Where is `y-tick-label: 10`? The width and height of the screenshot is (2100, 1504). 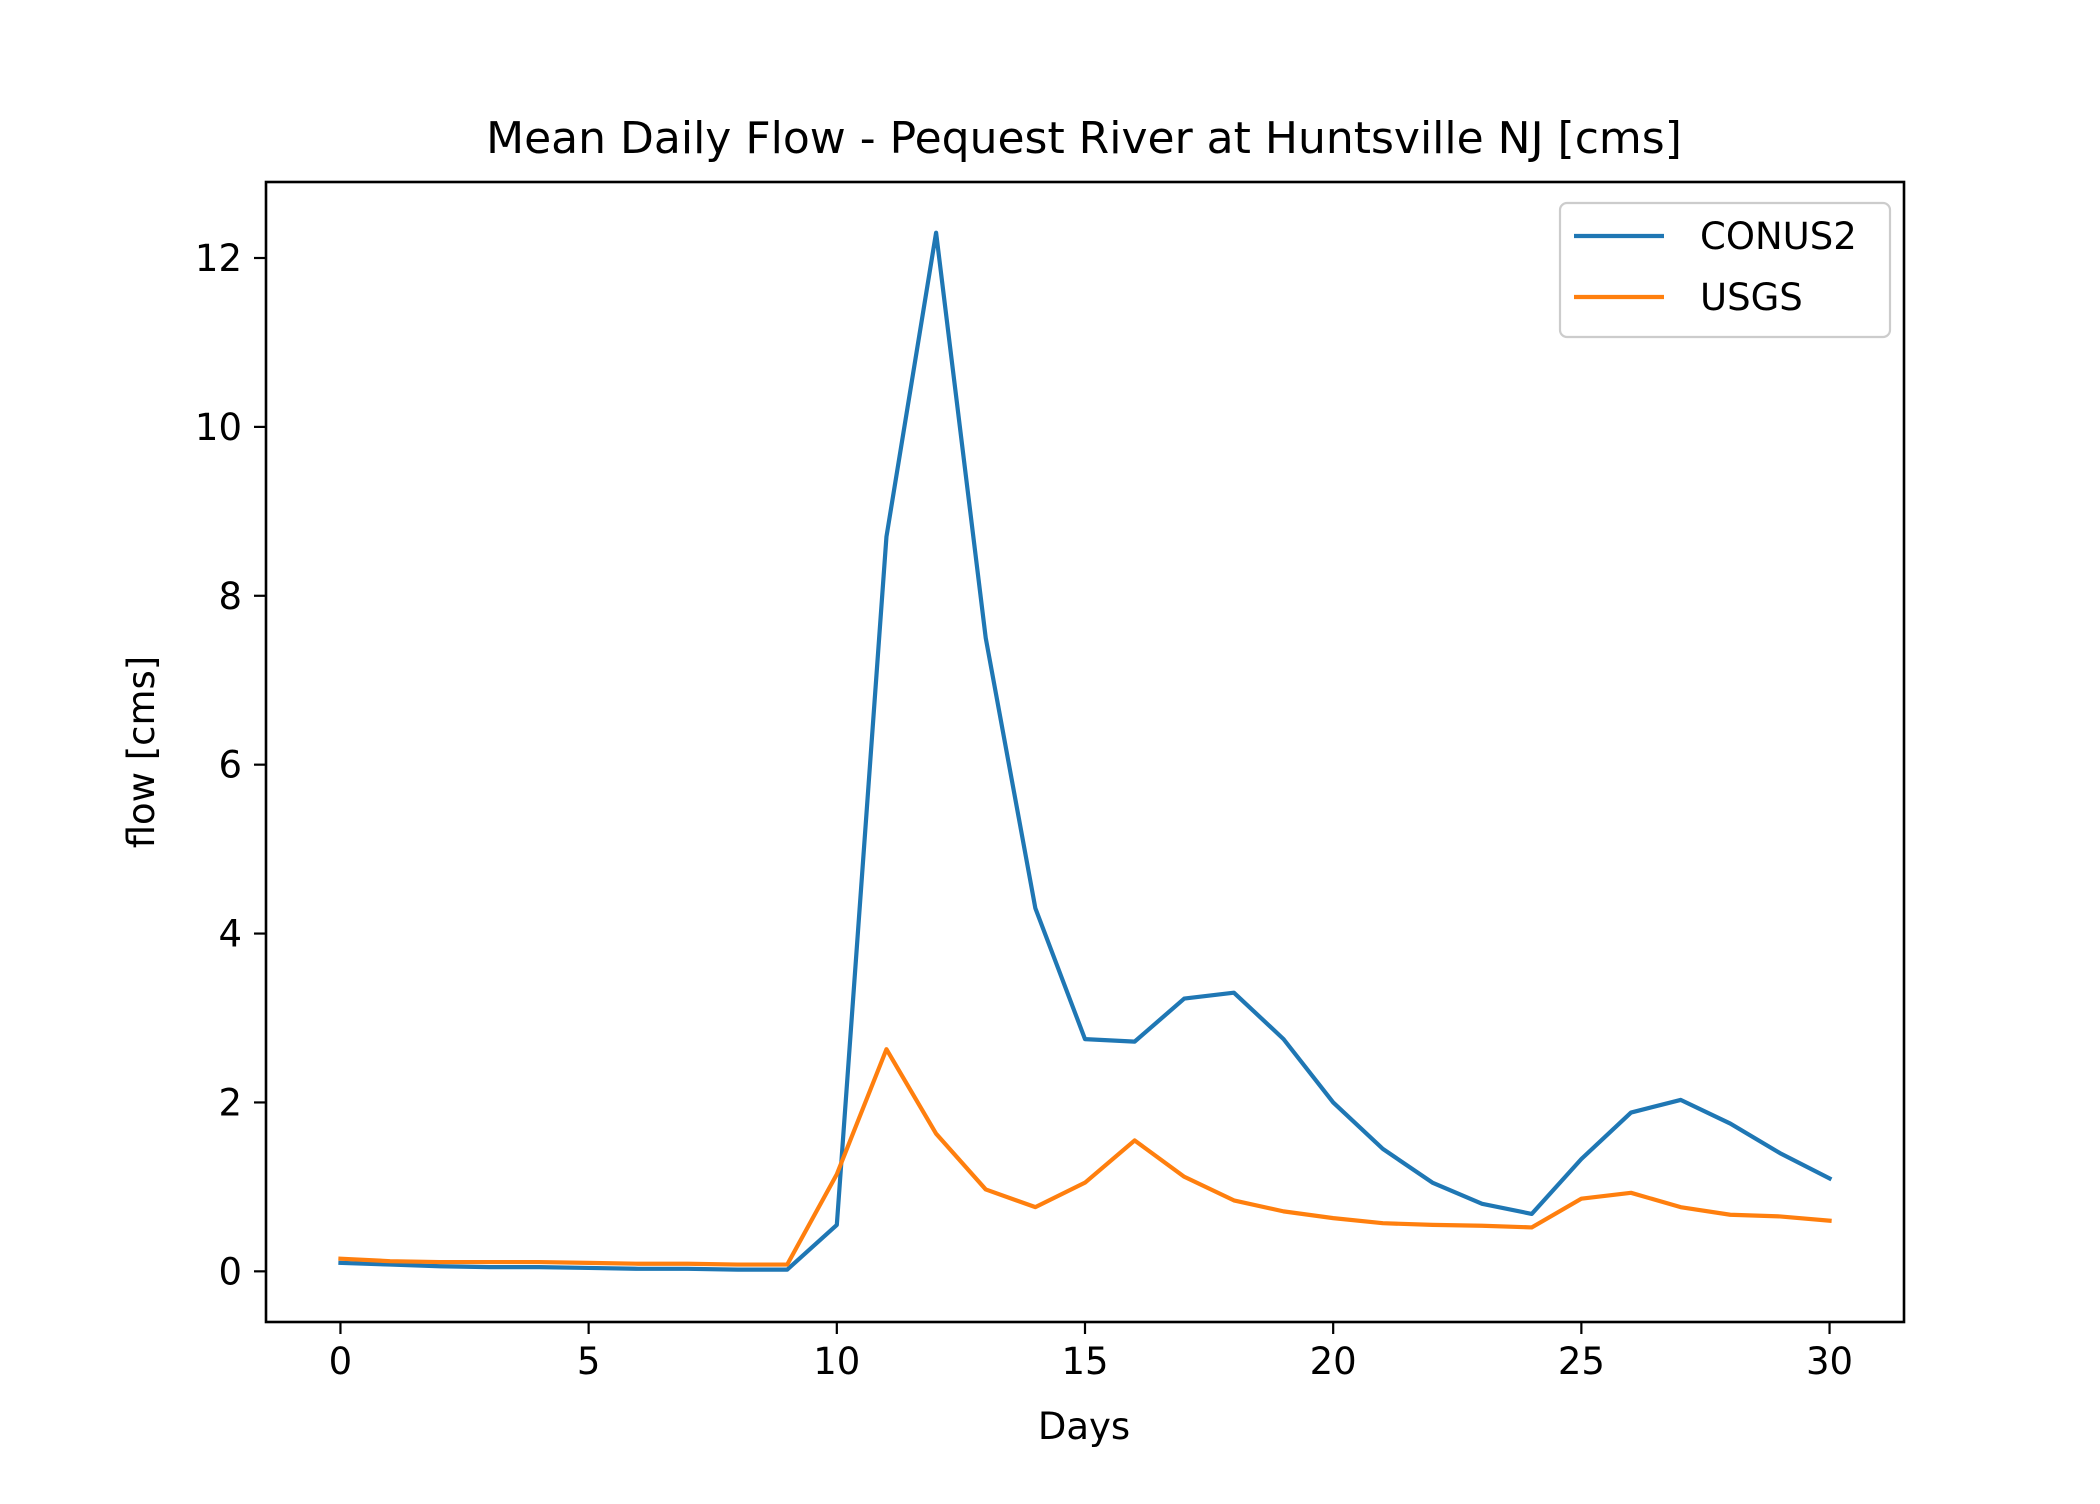 y-tick-label: 10 is located at coordinates (218, 427).